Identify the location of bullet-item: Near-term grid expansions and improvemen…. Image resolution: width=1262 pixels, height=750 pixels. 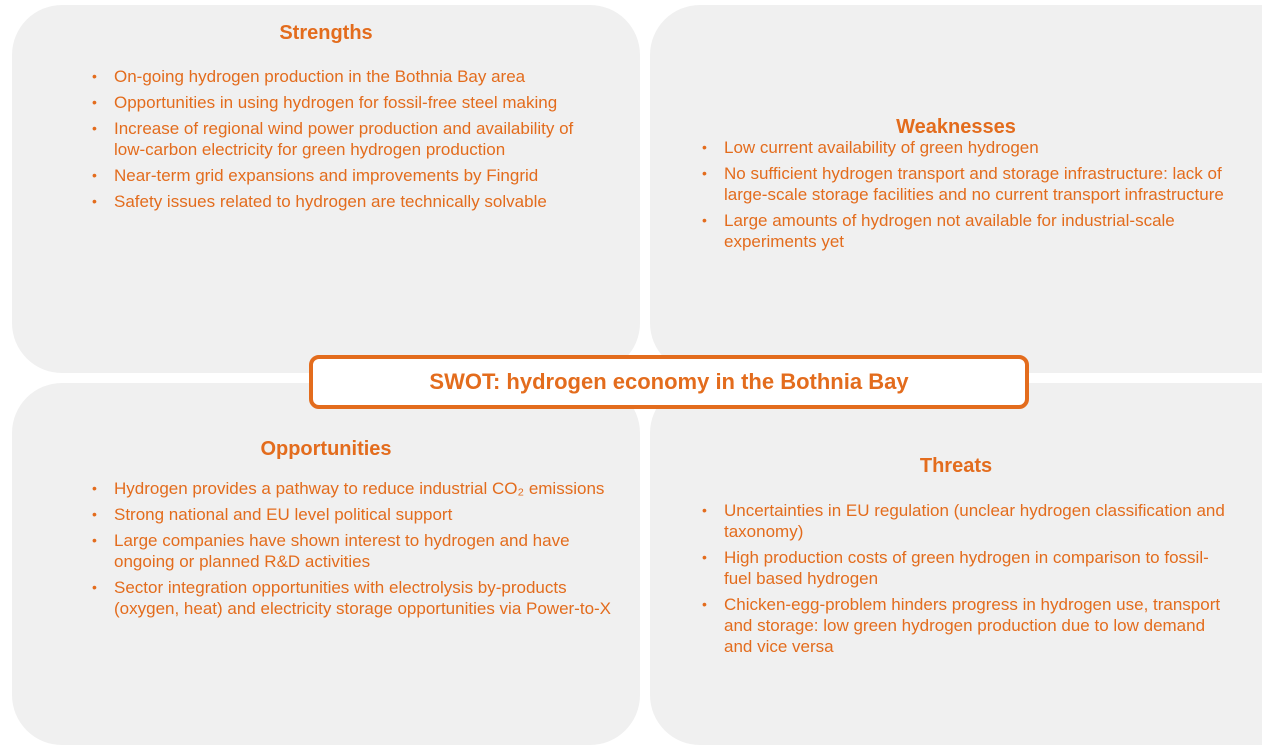
(332, 175).